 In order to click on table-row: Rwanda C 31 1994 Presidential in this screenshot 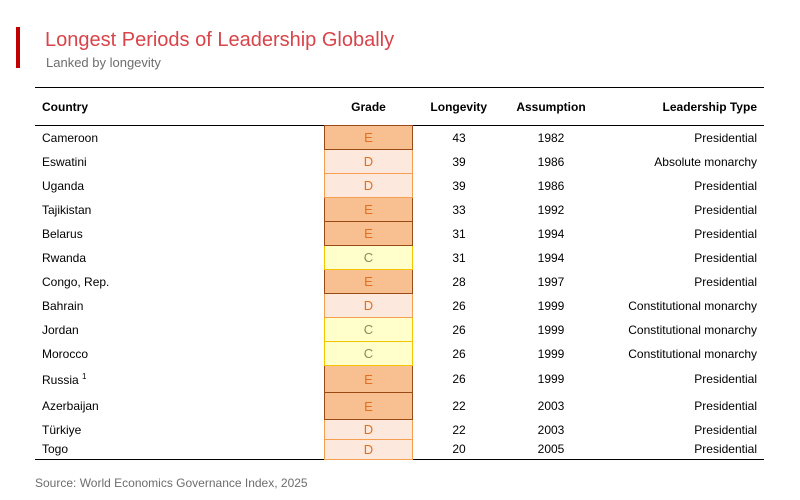, I will do `click(399, 257)`.